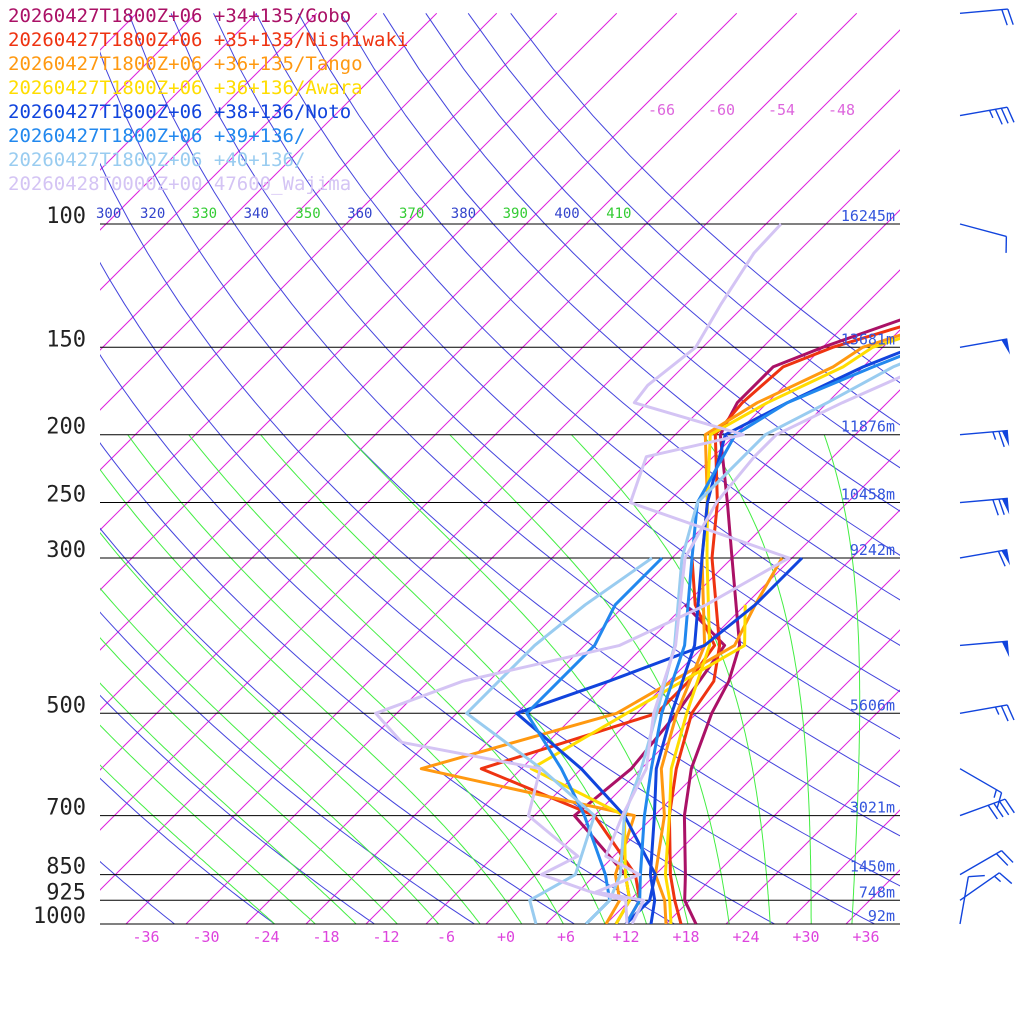 The width and height of the screenshot is (1024, 1024). I want to click on pressure-tick-label: 300, so click(66, 550).